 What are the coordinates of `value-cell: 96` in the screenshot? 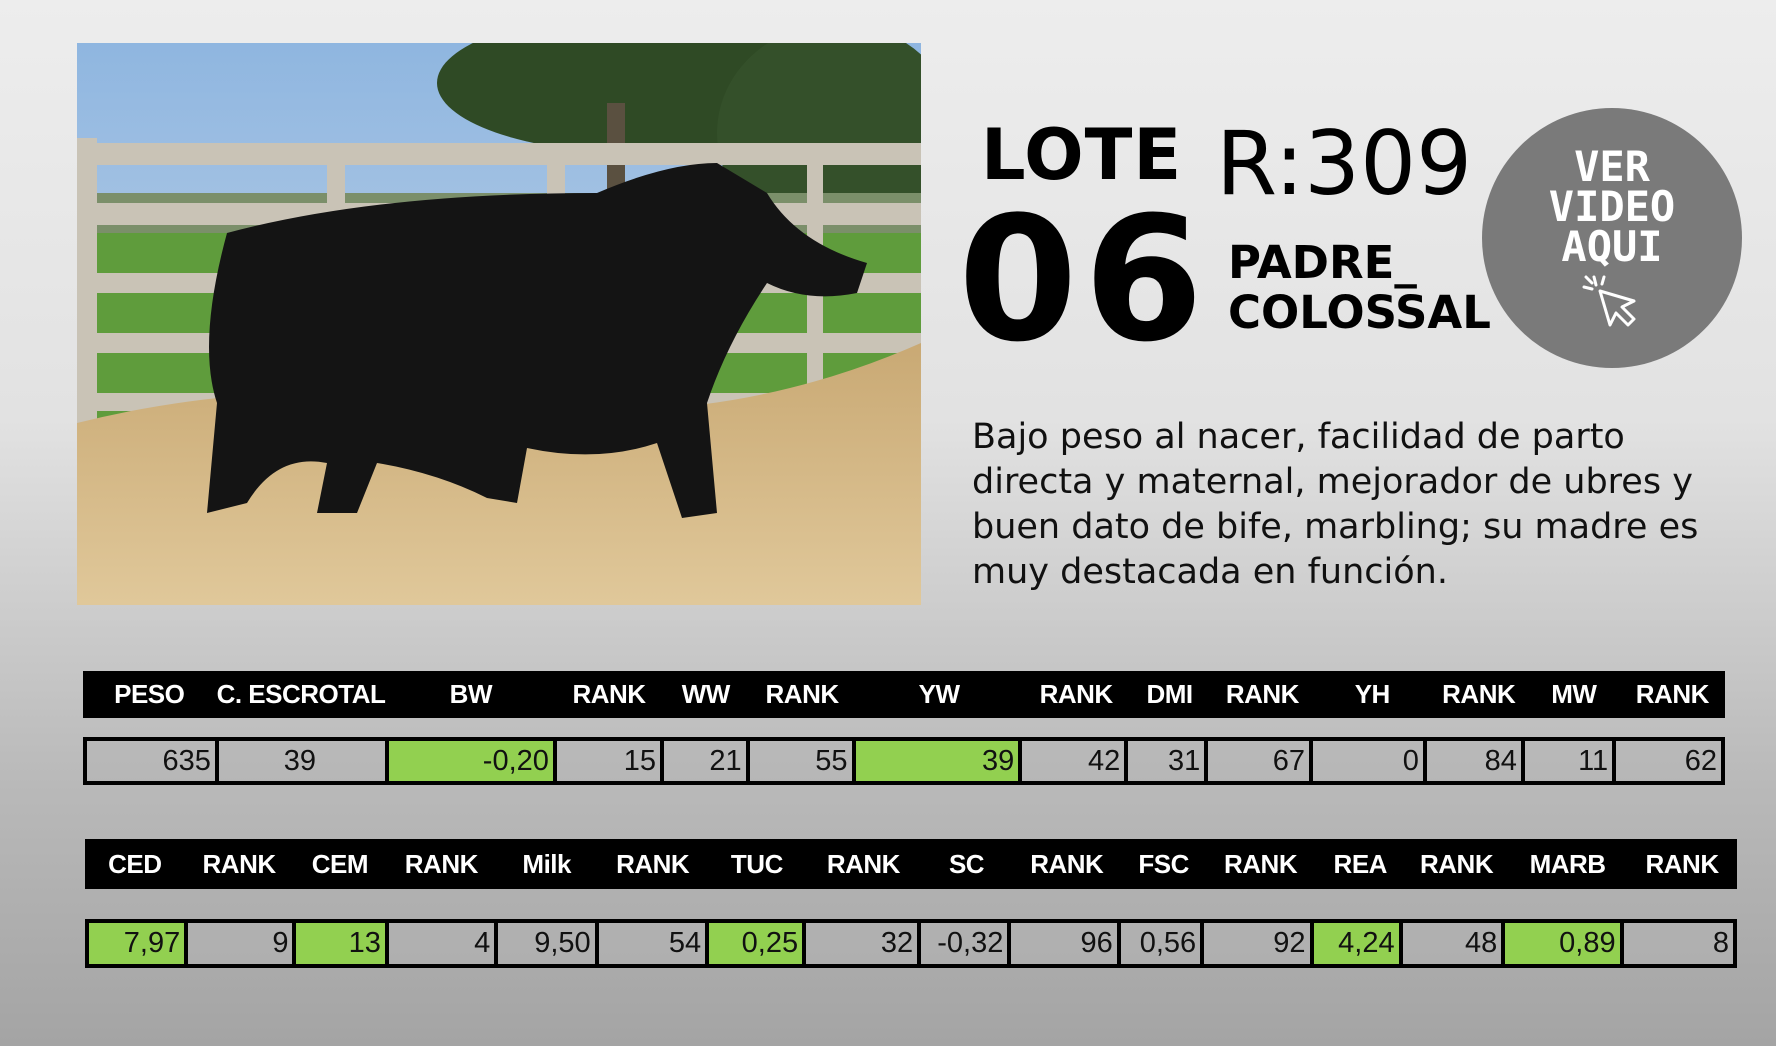 It's located at (1066, 943).